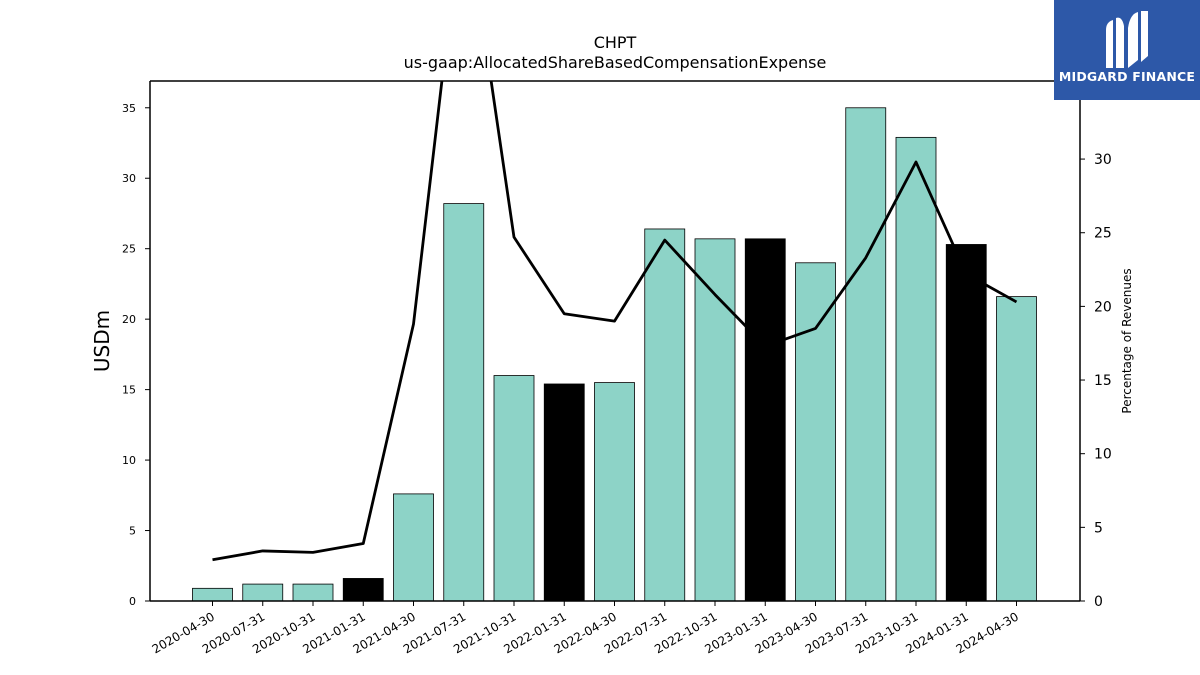 Image resolution: width=1200 pixels, height=675 pixels. What do you see at coordinates (129, 178) in the screenshot?
I see `y-tick-label: 30` at bounding box center [129, 178].